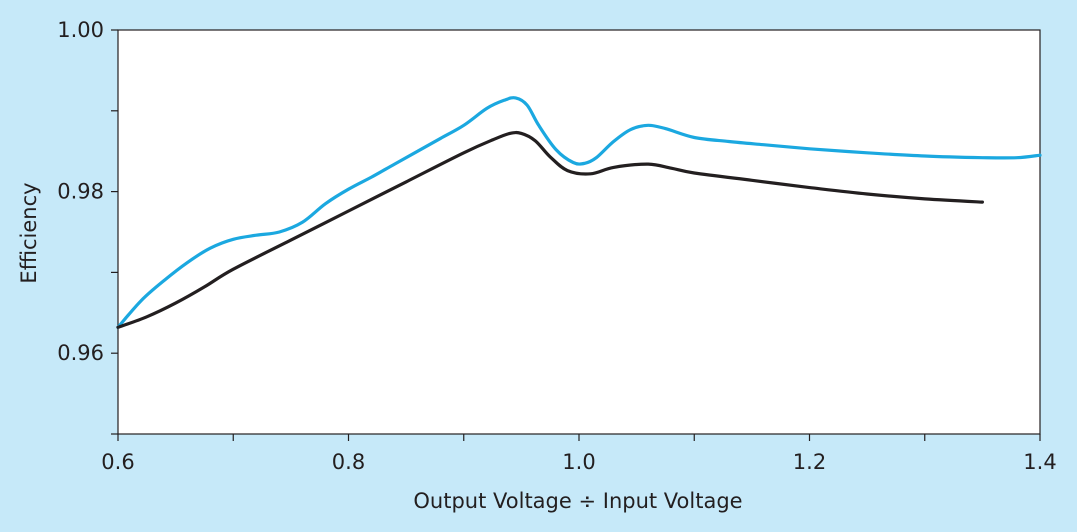 This screenshot has width=1077, height=532. I want to click on y-tick-label: 0.96, so click(80, 353).